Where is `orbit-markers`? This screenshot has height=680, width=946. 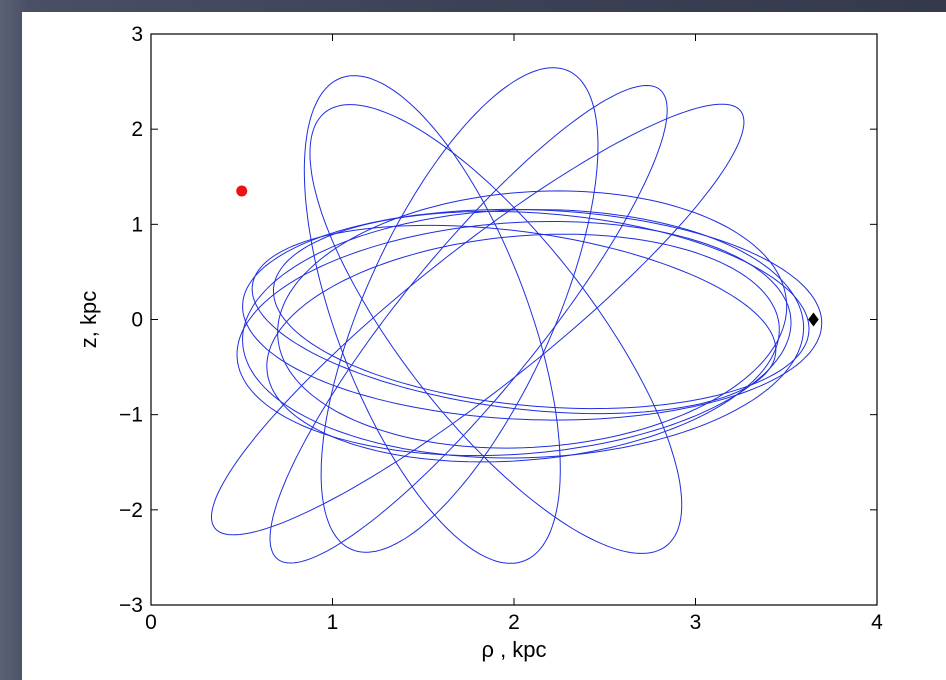
orbit-markers is located at coordinates (527, 256).